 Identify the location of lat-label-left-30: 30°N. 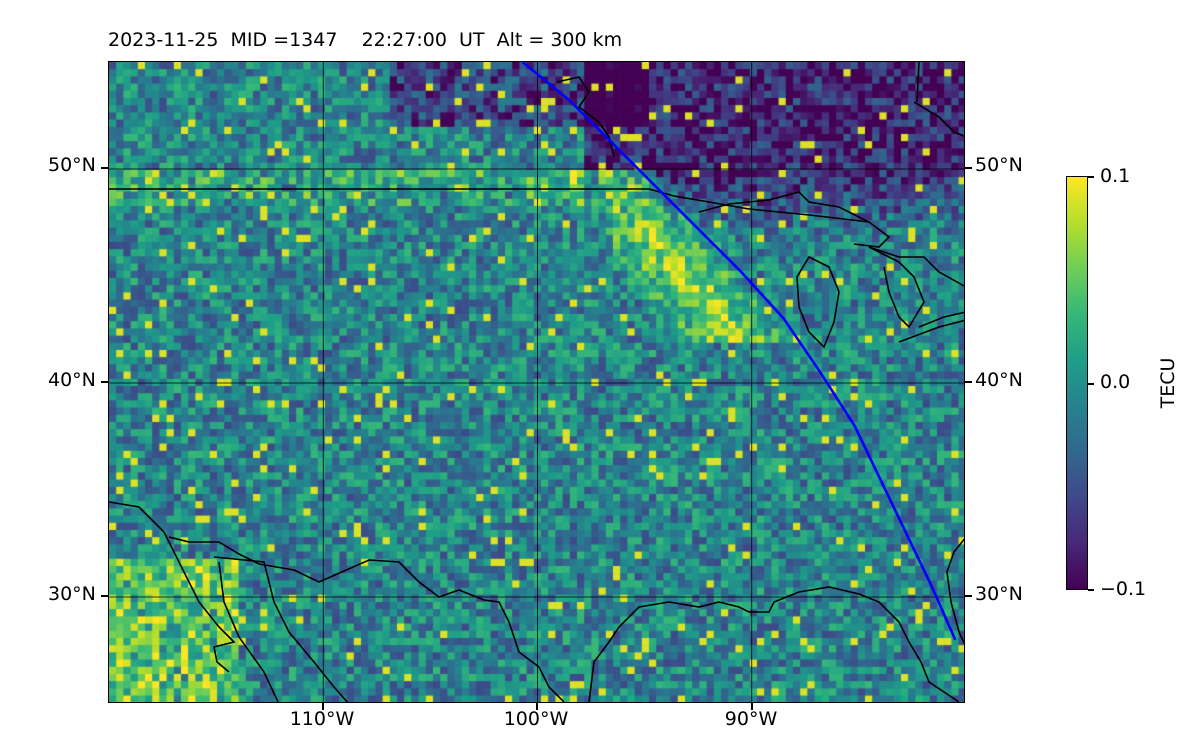
(72, 594).